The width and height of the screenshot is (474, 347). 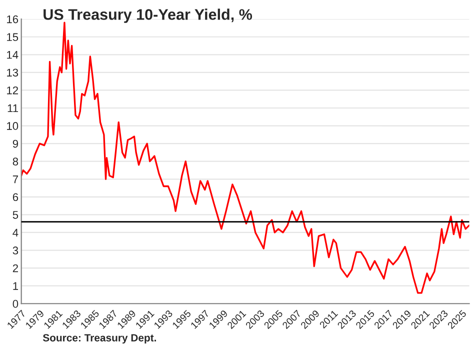 What do you see at coordinates (12, 55) in the screenshot?
I see `y-tick-label: 14` at bounding box center [12, 55].